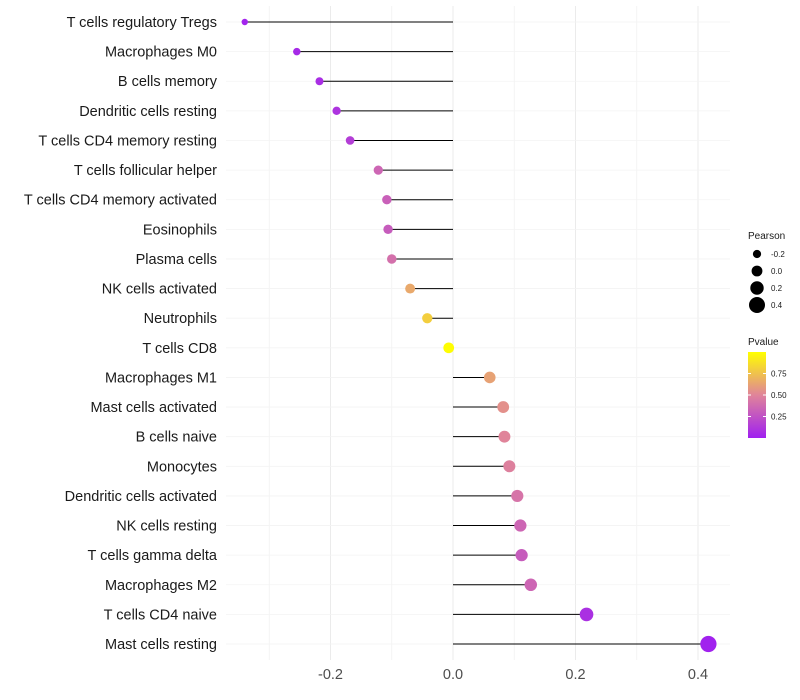  What do you see at coordinates (698, 675) in the screenshot?
I see `x-tick-label: 0.4` at bounding box center [698, 675].